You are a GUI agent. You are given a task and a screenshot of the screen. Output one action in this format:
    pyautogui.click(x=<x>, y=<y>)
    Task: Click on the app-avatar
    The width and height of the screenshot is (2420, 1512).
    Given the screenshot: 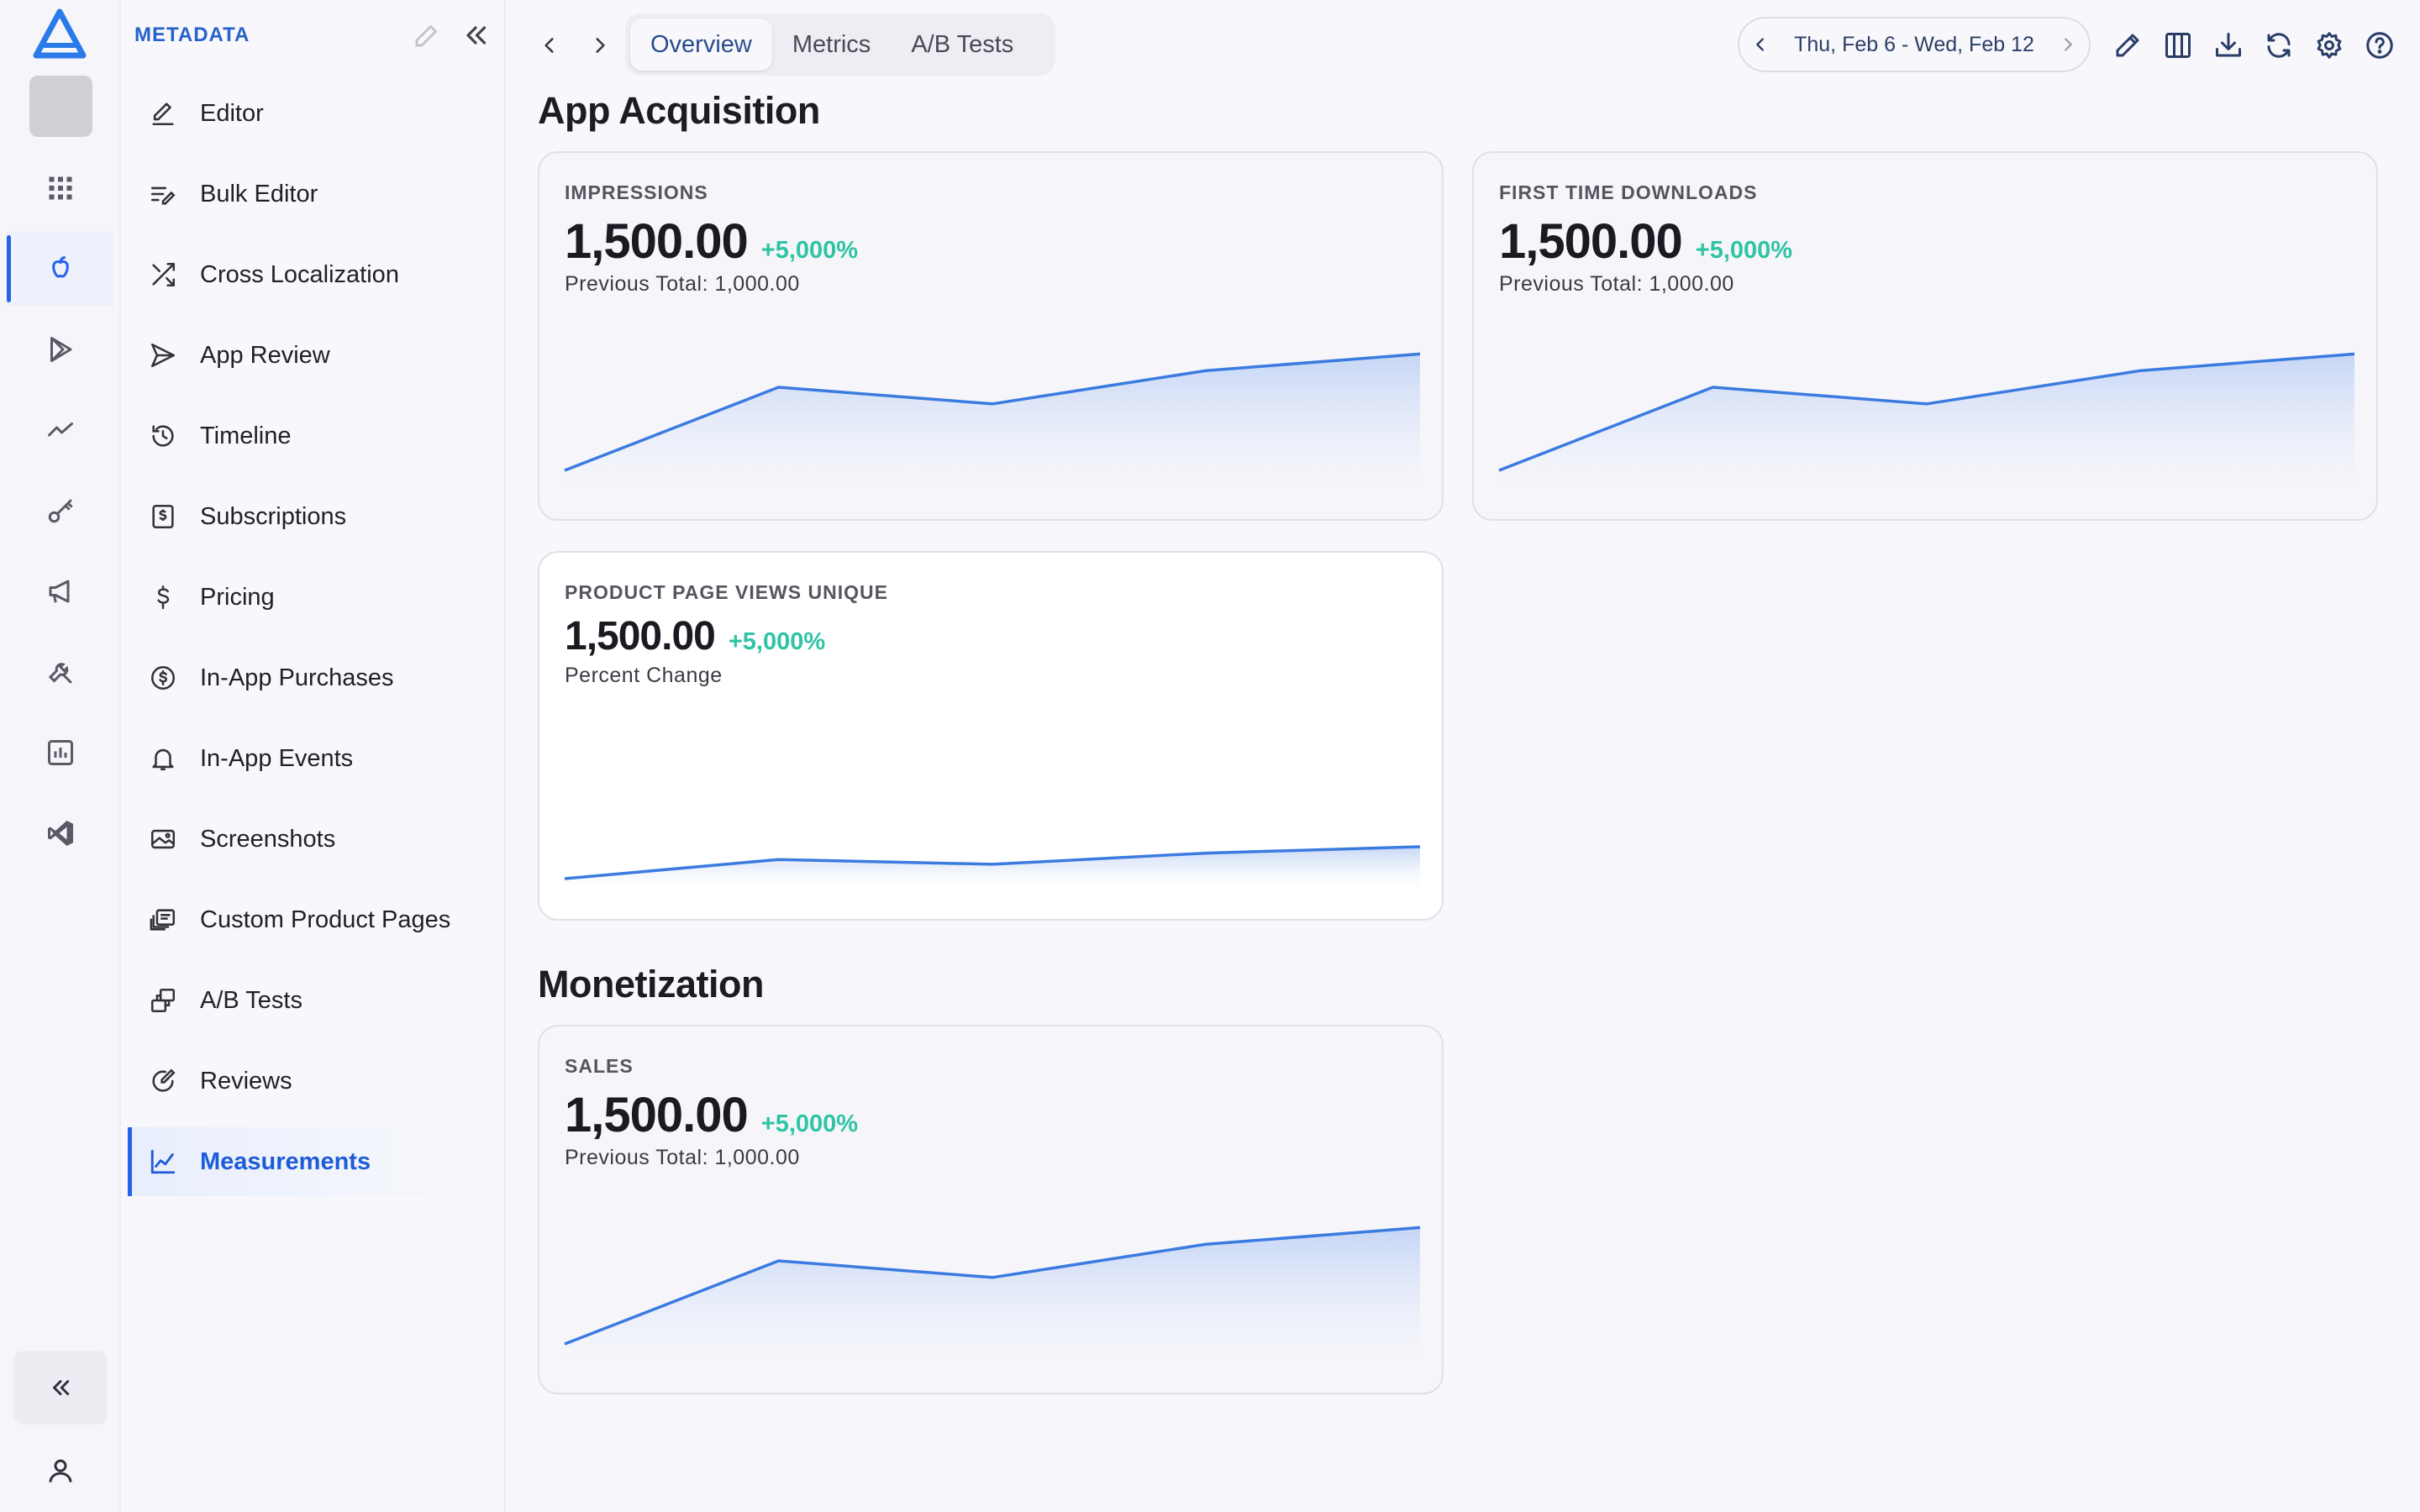 What is the action you would take?
    pyautogui.click(x=60, y=106)
    